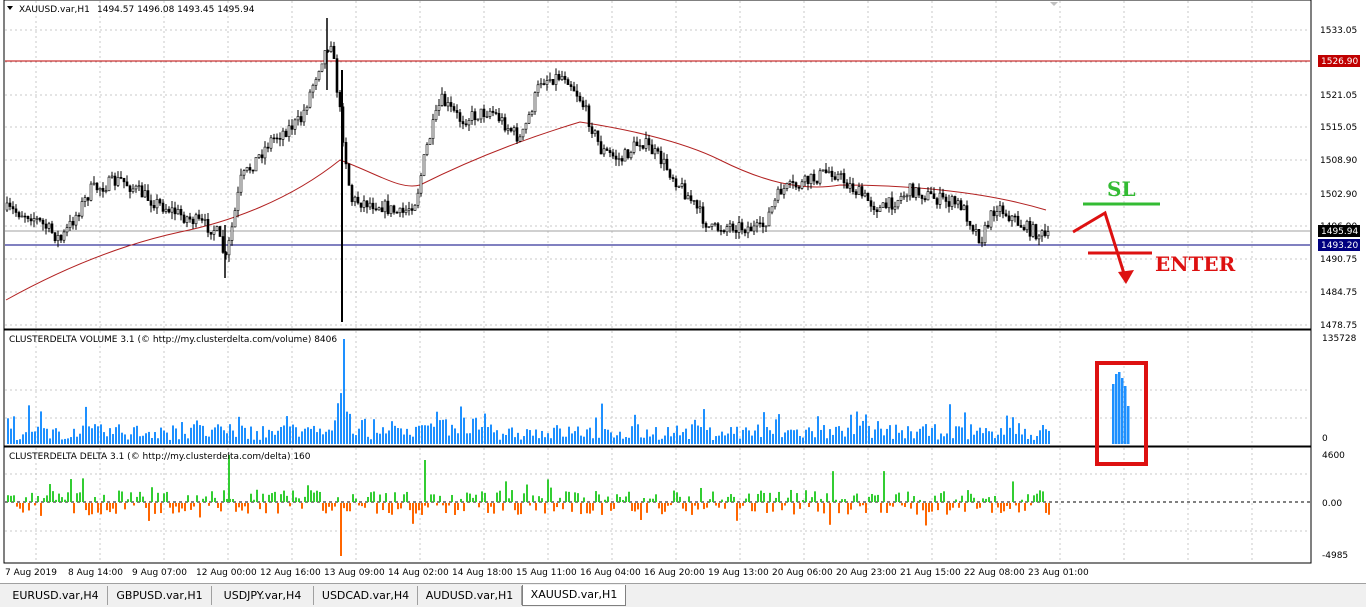 Image resolution: width=1366 pixels, height=607 pixels. What do you see at coordinates (470, 595) in the screenshot?
I see `tab-audusd: AUDUSD.var,H1` at bounding box center [470, 595].